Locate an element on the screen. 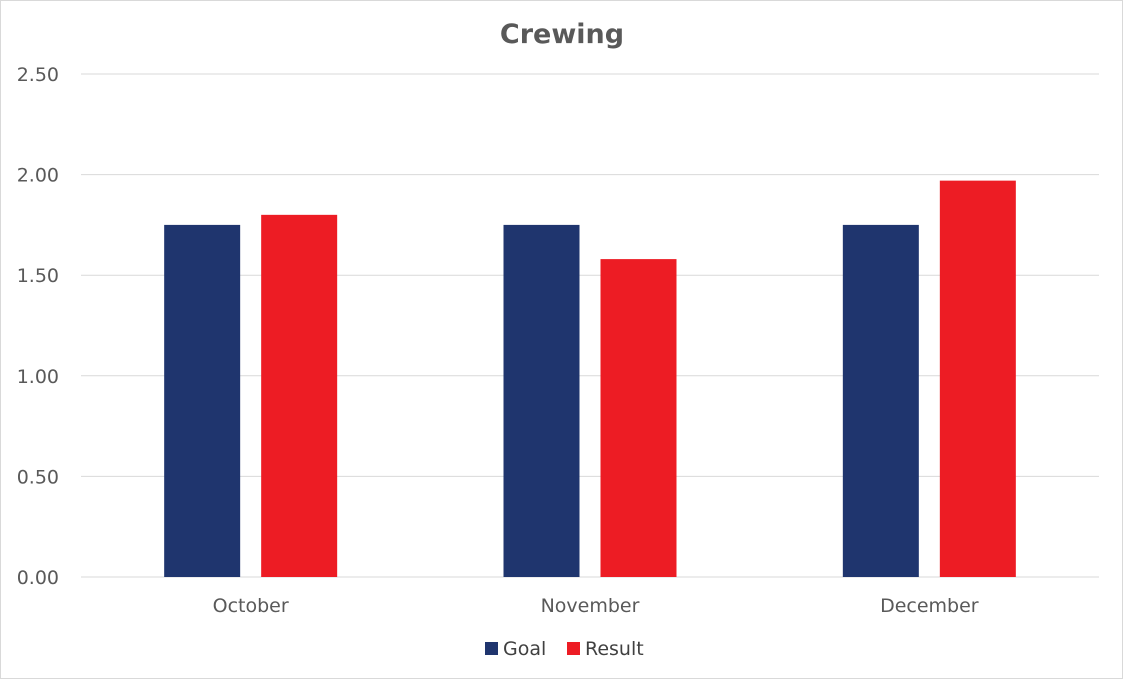  x-tick-label: November is located at coordinates (590, 606).